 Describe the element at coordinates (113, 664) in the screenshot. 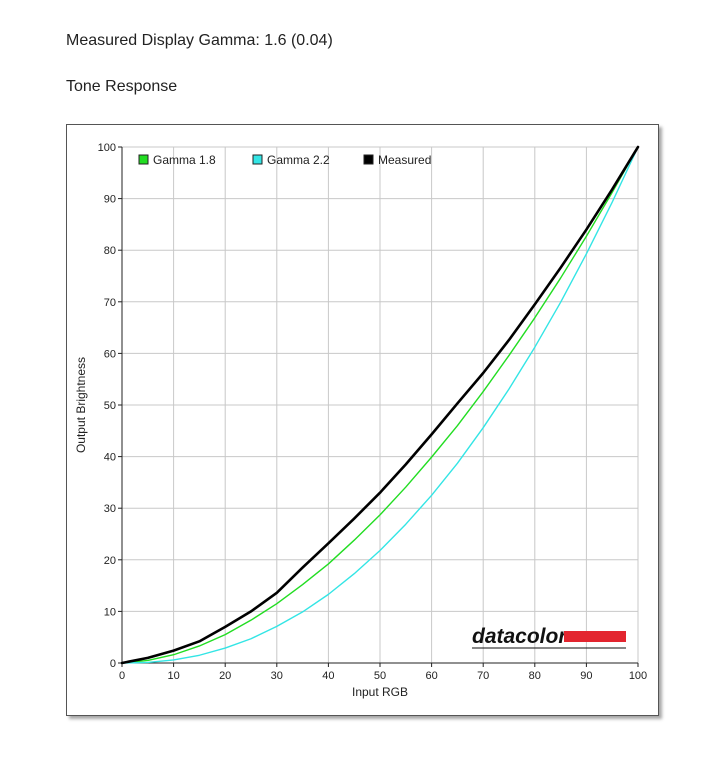

I see `y-tick-label: 0` at that location.